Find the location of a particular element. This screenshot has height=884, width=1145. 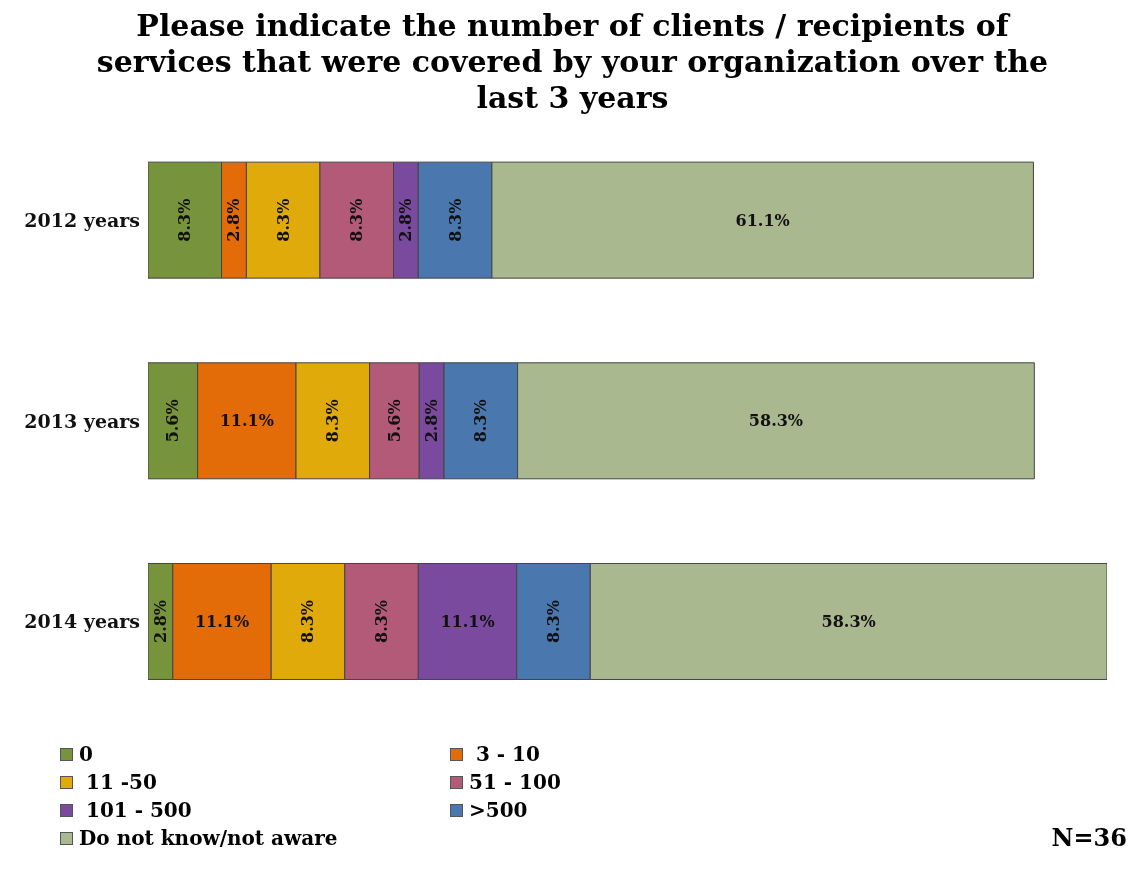

y-tick-label: 2012 years is located at coordinates (82, 220).